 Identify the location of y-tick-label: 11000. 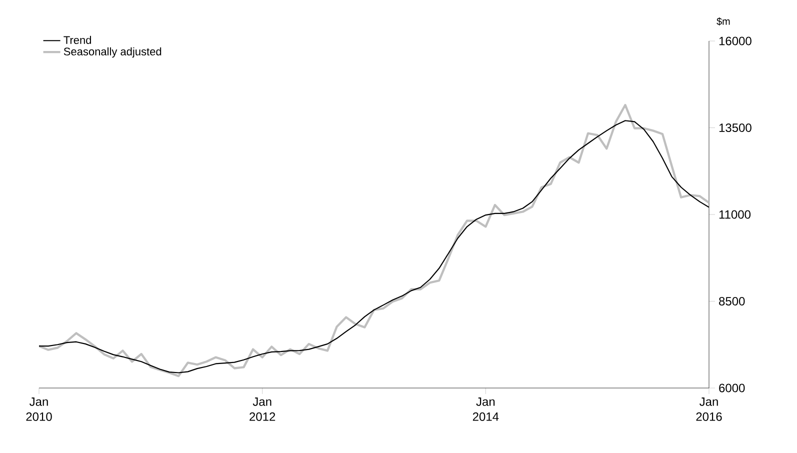
(735, 214).